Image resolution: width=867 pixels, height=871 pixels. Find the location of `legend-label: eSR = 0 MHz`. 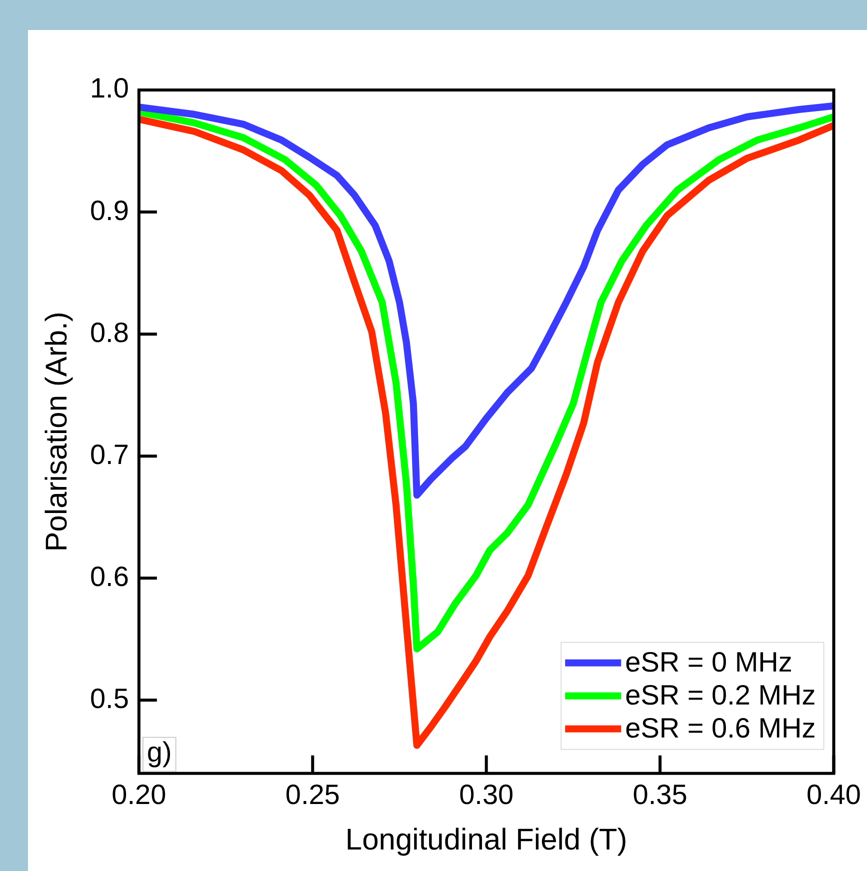

legend-label: eSR = 0 MHz is located at coordinates (708, 662).